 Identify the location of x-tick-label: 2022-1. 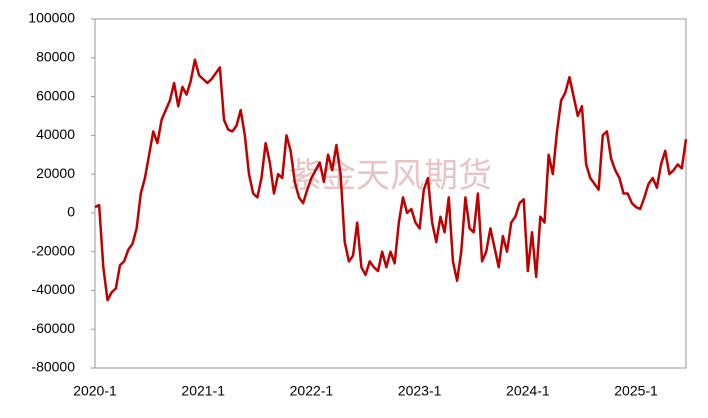
(312, 391).